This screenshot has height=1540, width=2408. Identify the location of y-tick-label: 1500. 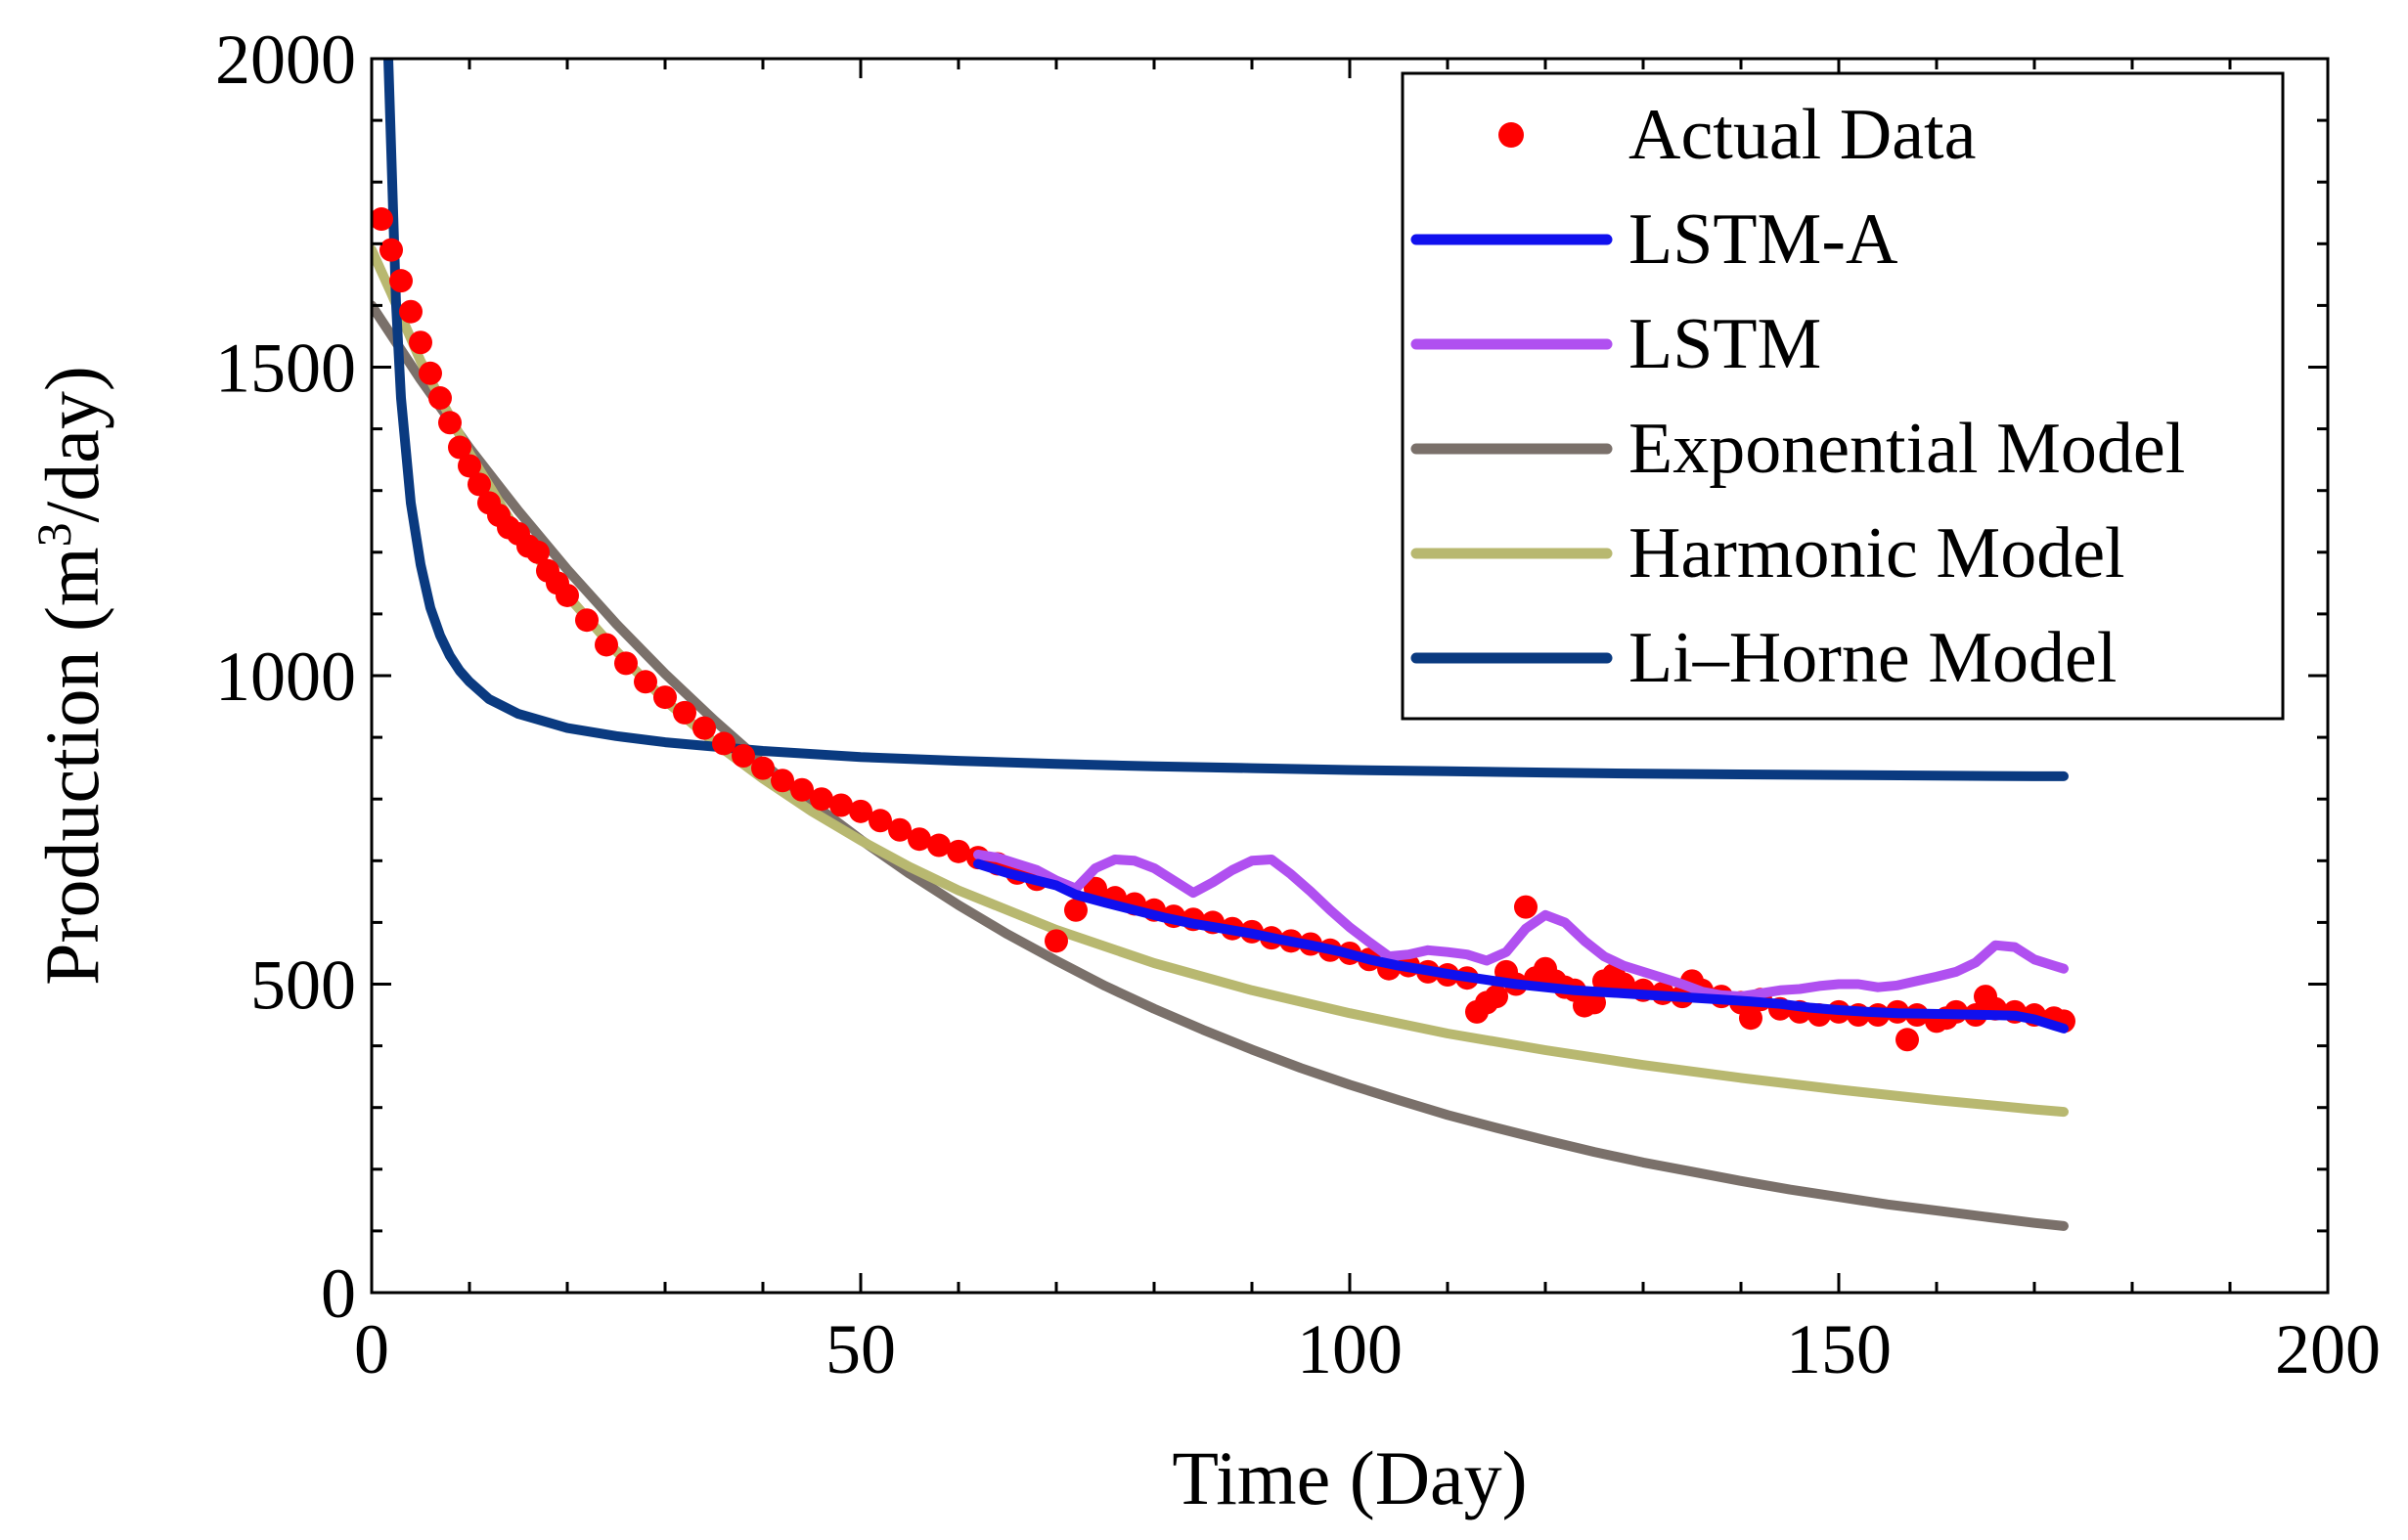
(285, 369).